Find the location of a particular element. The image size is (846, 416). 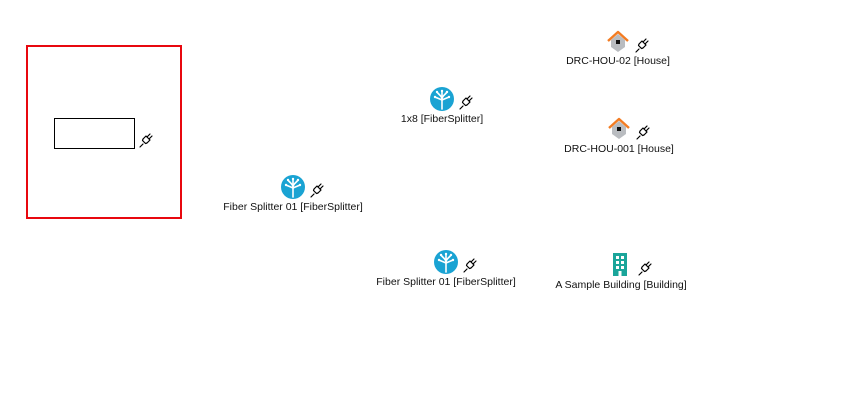

selected-node-label-box is located at coordinates (94, 133).